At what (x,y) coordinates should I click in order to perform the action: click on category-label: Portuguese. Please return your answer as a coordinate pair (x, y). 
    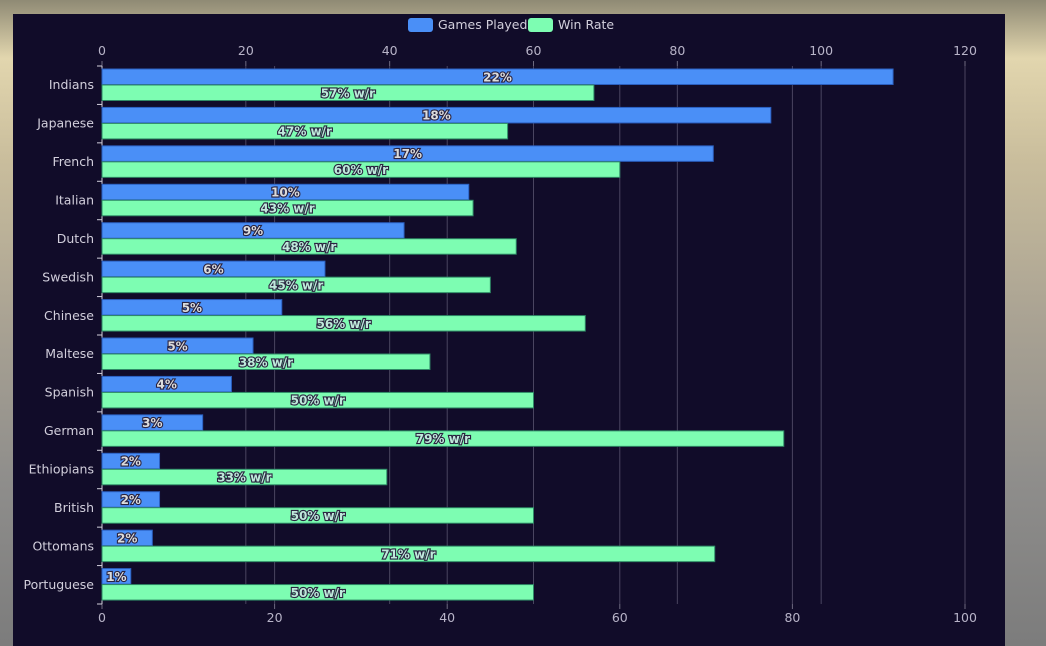
    Looking at the image, I should click on (59, 584).